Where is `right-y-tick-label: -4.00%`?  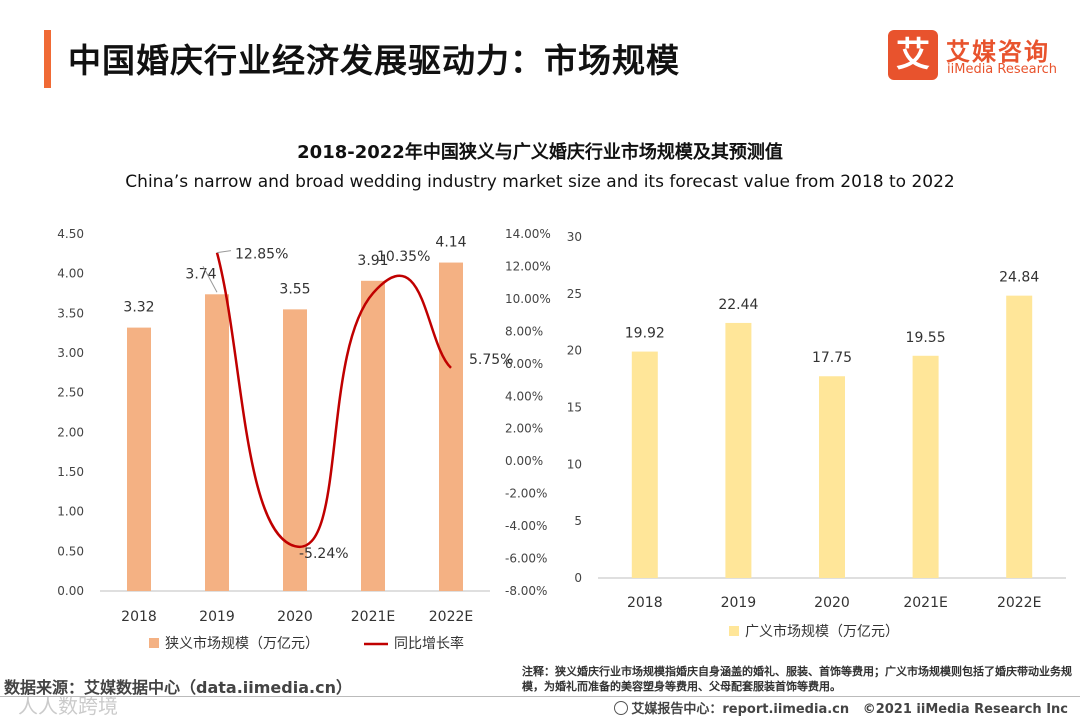 right-y-tick-label: -4.00% is located at coordinates (526, 526).